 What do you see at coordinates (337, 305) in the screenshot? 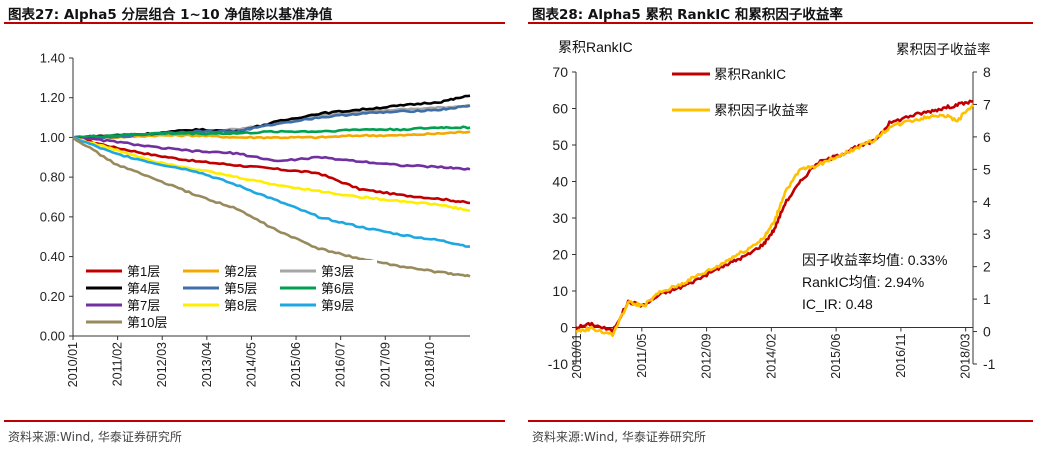
I see `left-legend-label-9: 第9层` at bounding box center [337, 305].